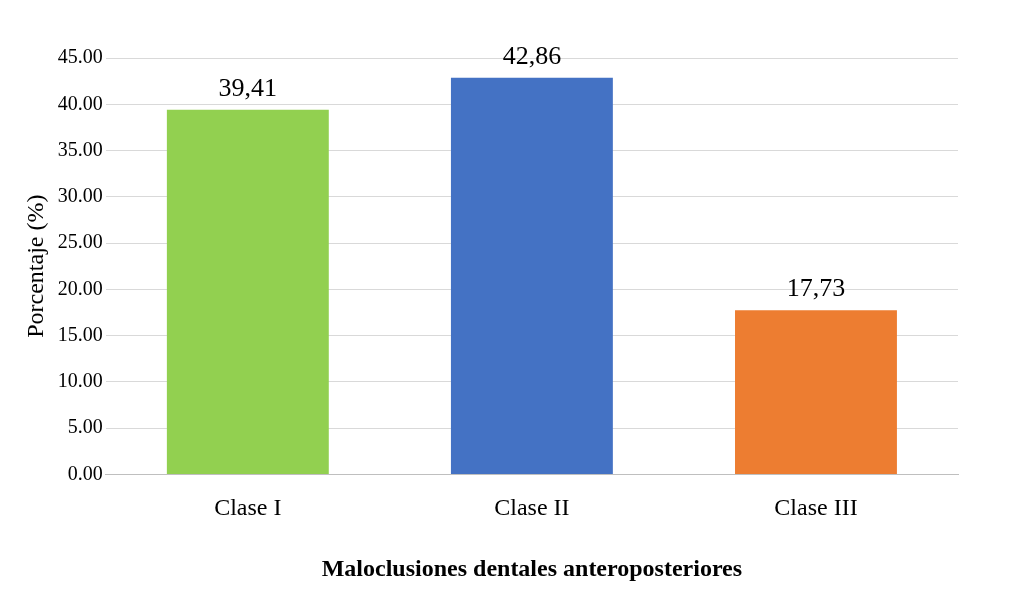  What do you see at coordinates (532, 567) in the screenshot?
I see `x-axis-title: Maloclusiones dentales anteroposteriores` at bounding box center [532, 567].